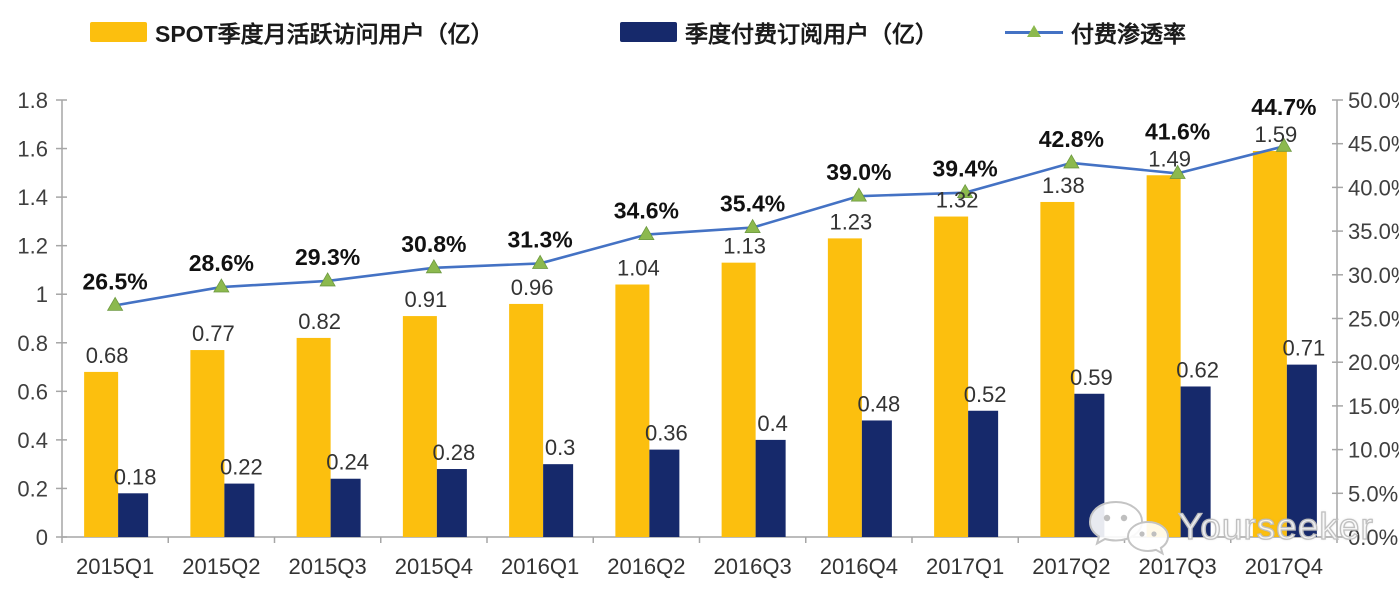 The image size is (1399, 596). What do you see at coordinates (32, 440) in the screenshot?
I see `left-axis-tick-label: 0.4` at bounding box center [32, 440].